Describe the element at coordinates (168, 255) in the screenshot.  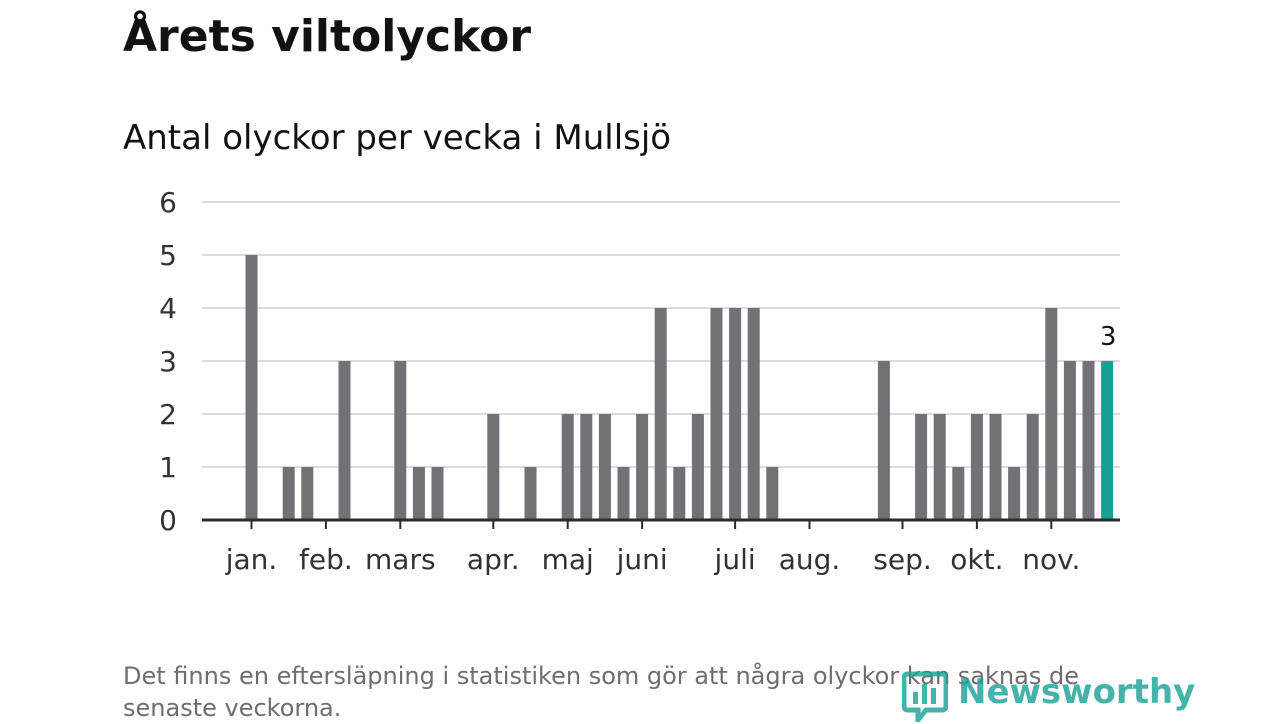
I see `y-tick-label: 5` at that location.